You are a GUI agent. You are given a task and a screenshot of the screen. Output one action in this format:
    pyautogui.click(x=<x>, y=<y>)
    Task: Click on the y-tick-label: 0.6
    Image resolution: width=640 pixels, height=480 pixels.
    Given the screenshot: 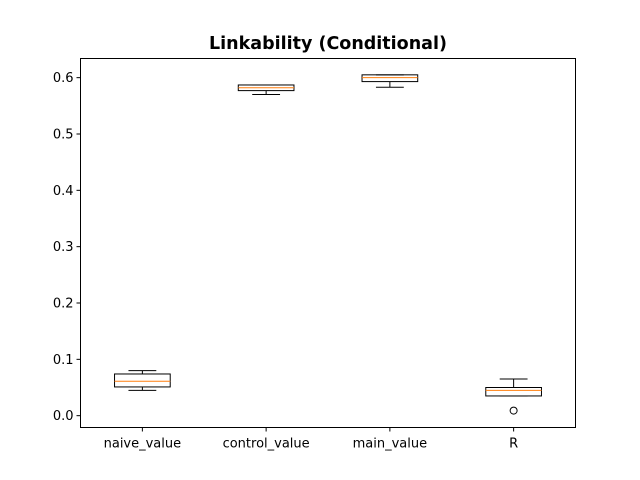 What is the action you would take?
    pyautogui.click(x=63, y=78)
    